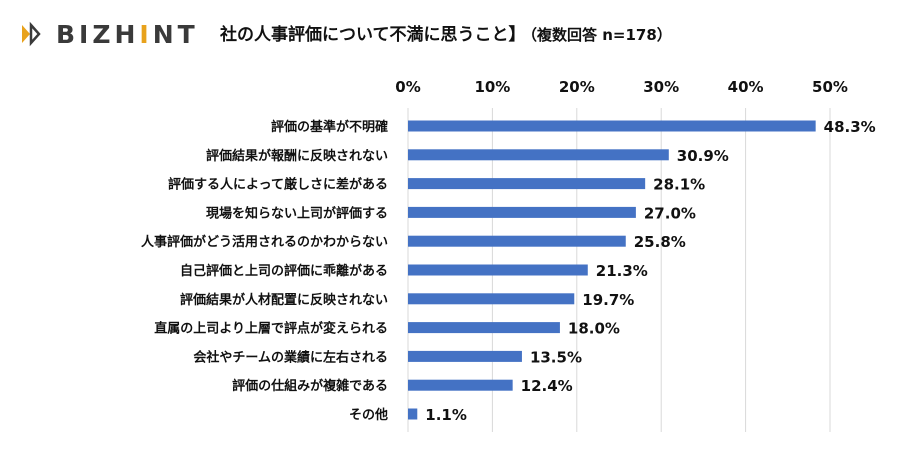 This screenshot has width=900, height=454. Describe the element at coordinates (830, 87) in the screenshot. I see `x-tick-label: 50%` at that location.